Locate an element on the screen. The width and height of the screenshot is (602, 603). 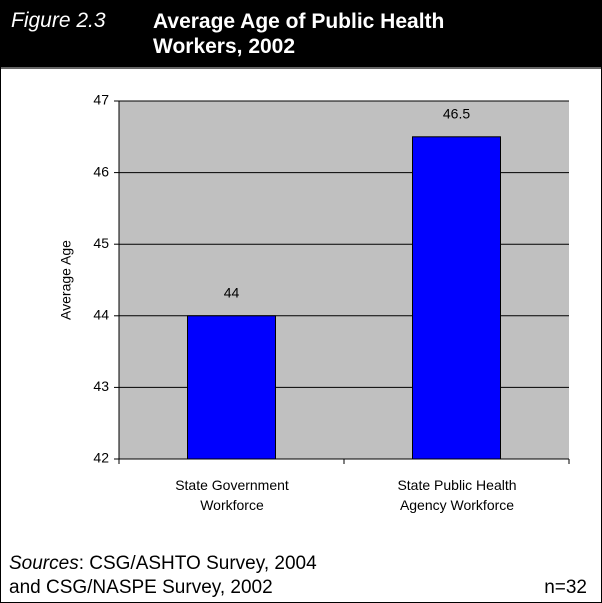
x-tick-label: State Government Workforce is located at coordinates (232, 495).